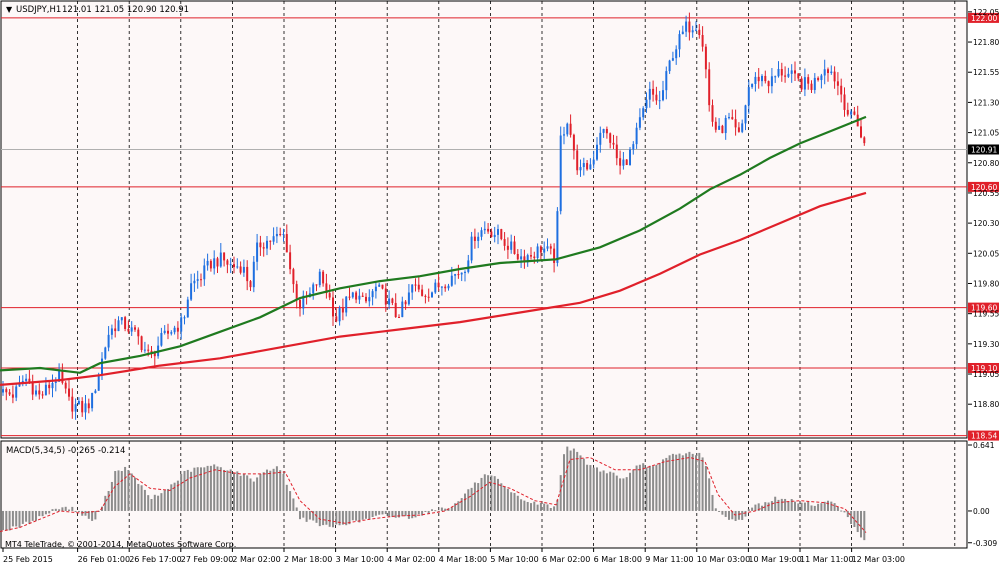 This screenshot has height=571, width=1000. What do you see at coordinates (984, 187) in the screenshot?
I see `level-label: 120.60` at bounding box center [984, 187].